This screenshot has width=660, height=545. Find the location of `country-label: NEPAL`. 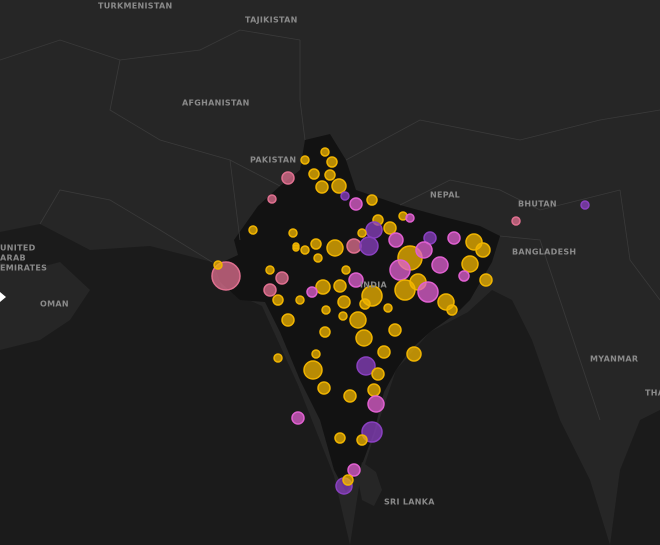

country-label: NEPAL is located at coordinates (445, 195).